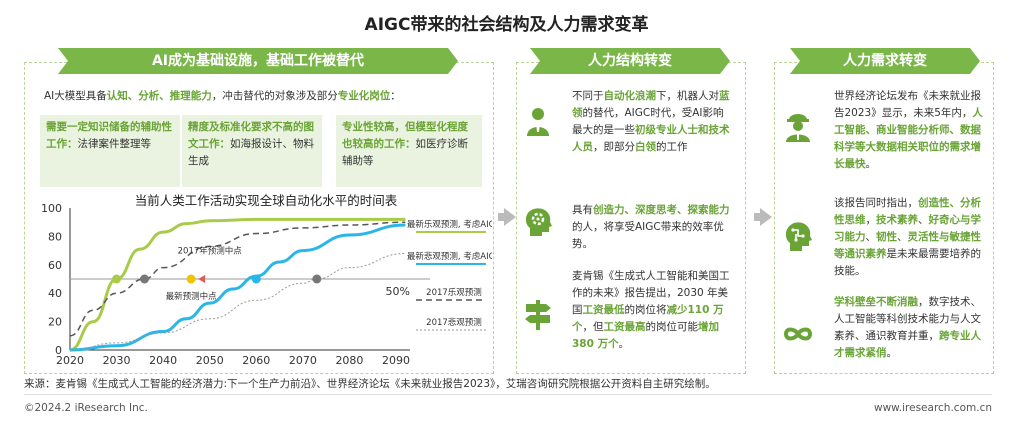 The width and height of the screenshot is (1013, 421). I want to click on y-tick-label: 20, so click(55, 322).